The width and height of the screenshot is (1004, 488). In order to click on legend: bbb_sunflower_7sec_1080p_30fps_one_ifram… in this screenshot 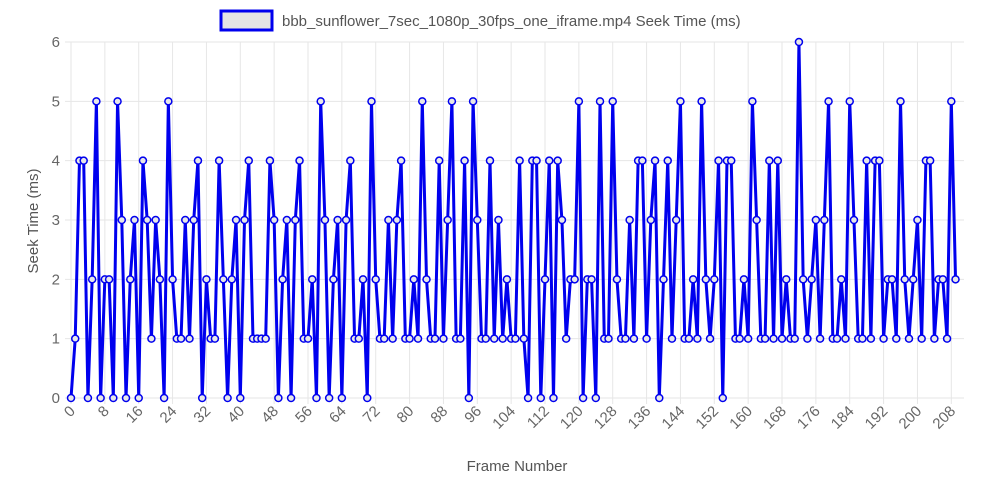, I will do `click(480, 20)`.